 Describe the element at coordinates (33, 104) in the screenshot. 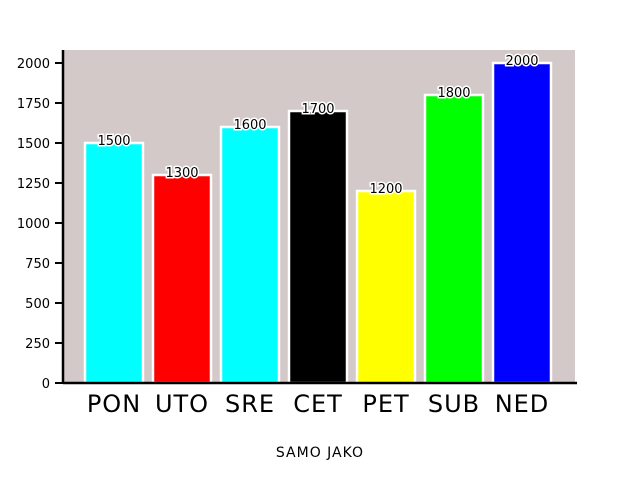

I see `y-tick-label: 1750` at that location.